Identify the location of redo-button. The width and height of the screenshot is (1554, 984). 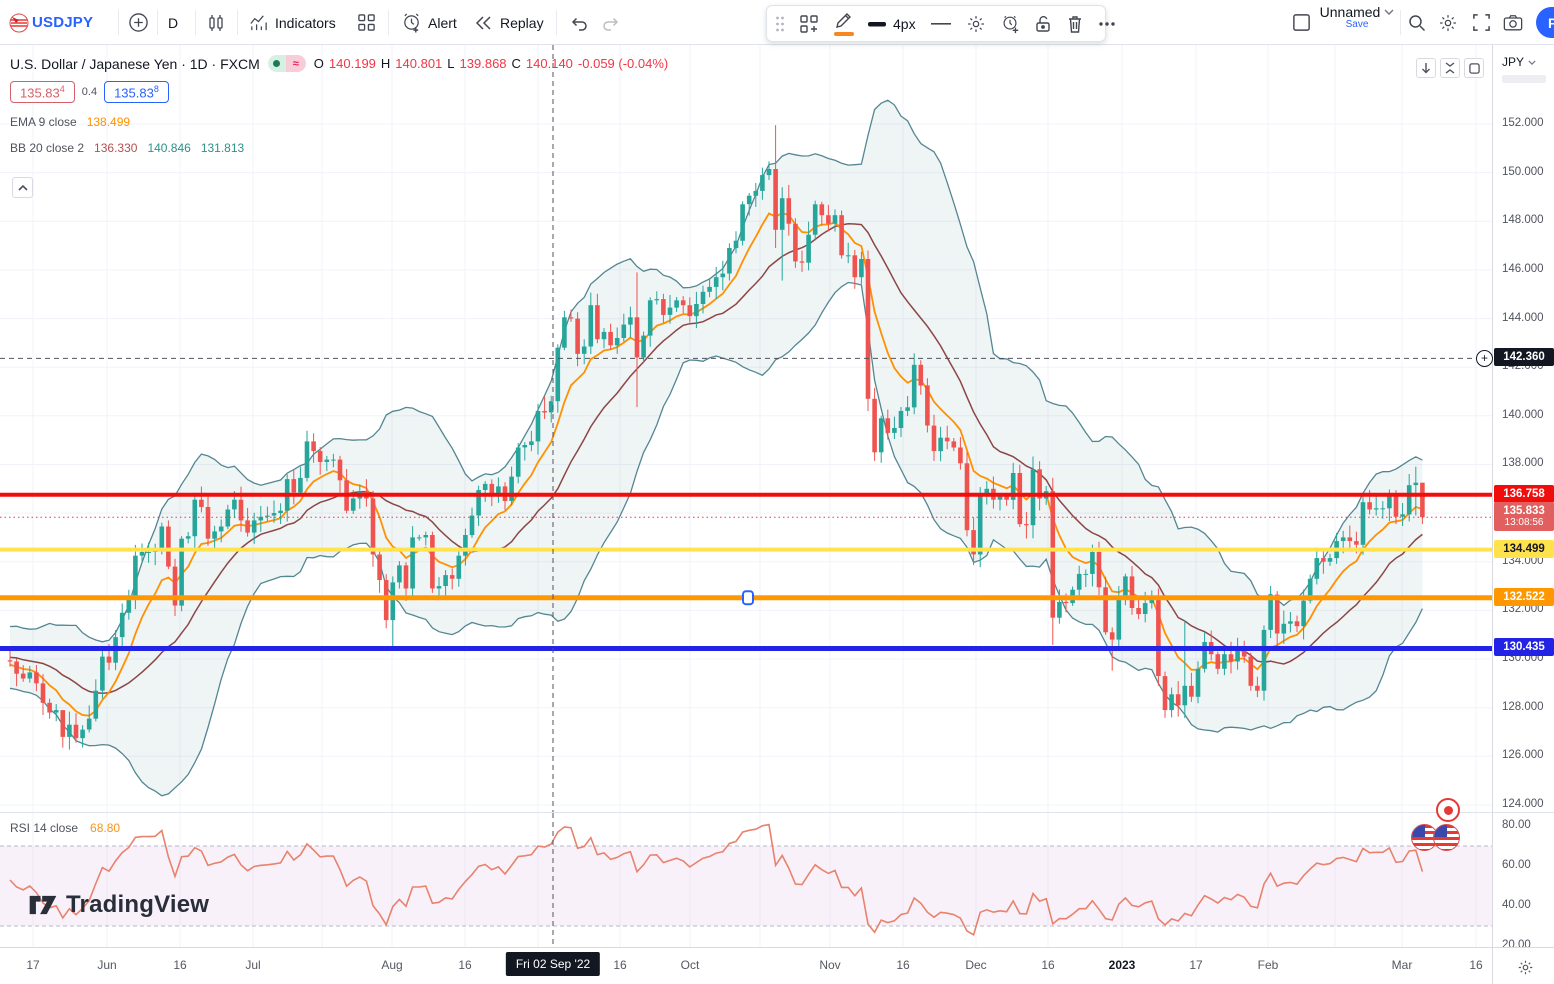
(611, 22).